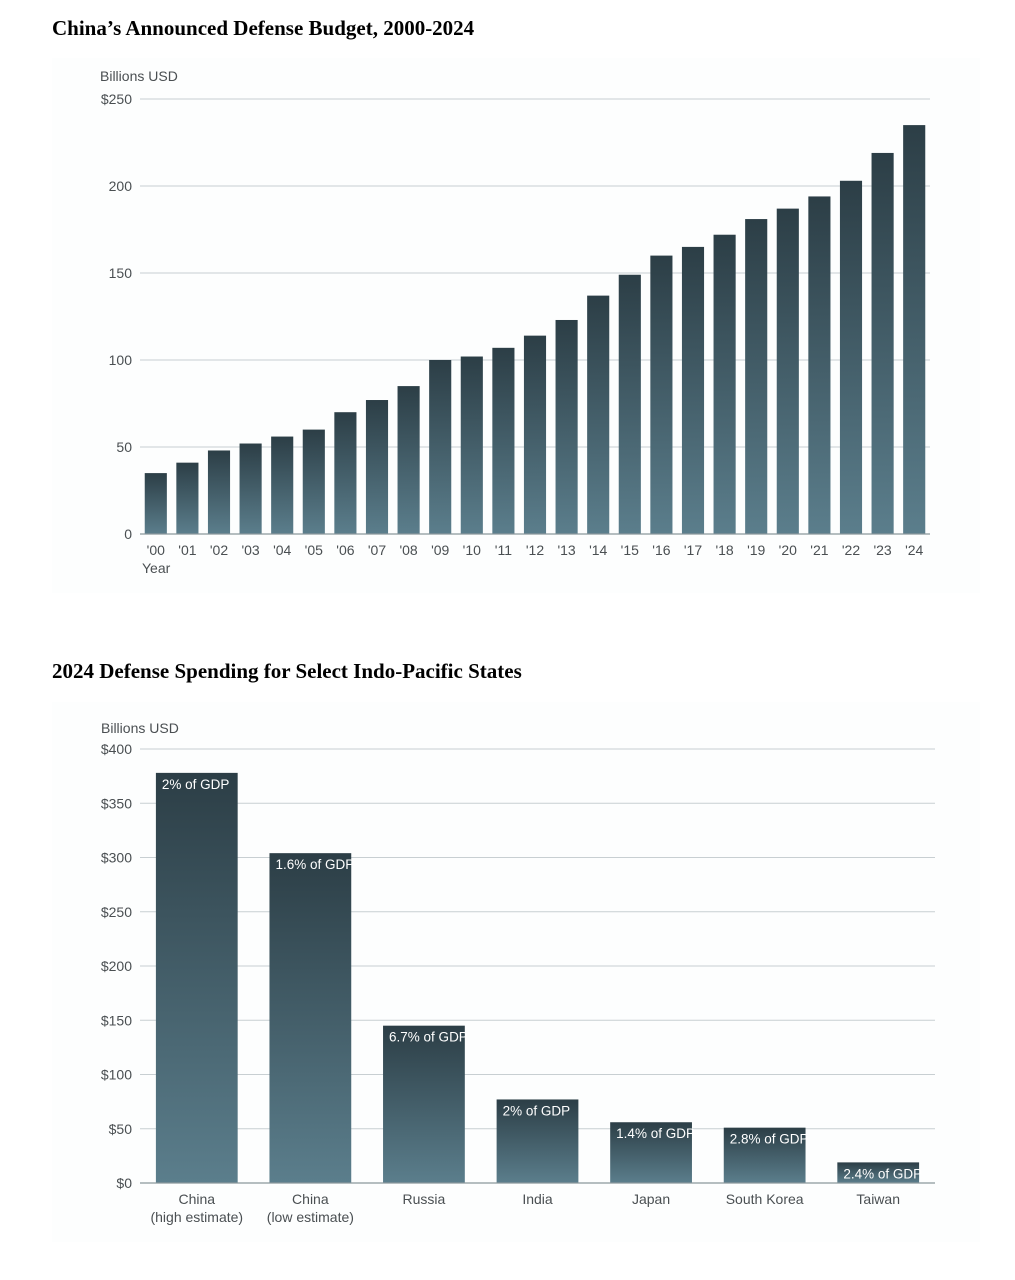  What do you see at coordinates (882, 550) in the screenshot?
I see `x-tick-label: '23` at bounding box center [882, 550].